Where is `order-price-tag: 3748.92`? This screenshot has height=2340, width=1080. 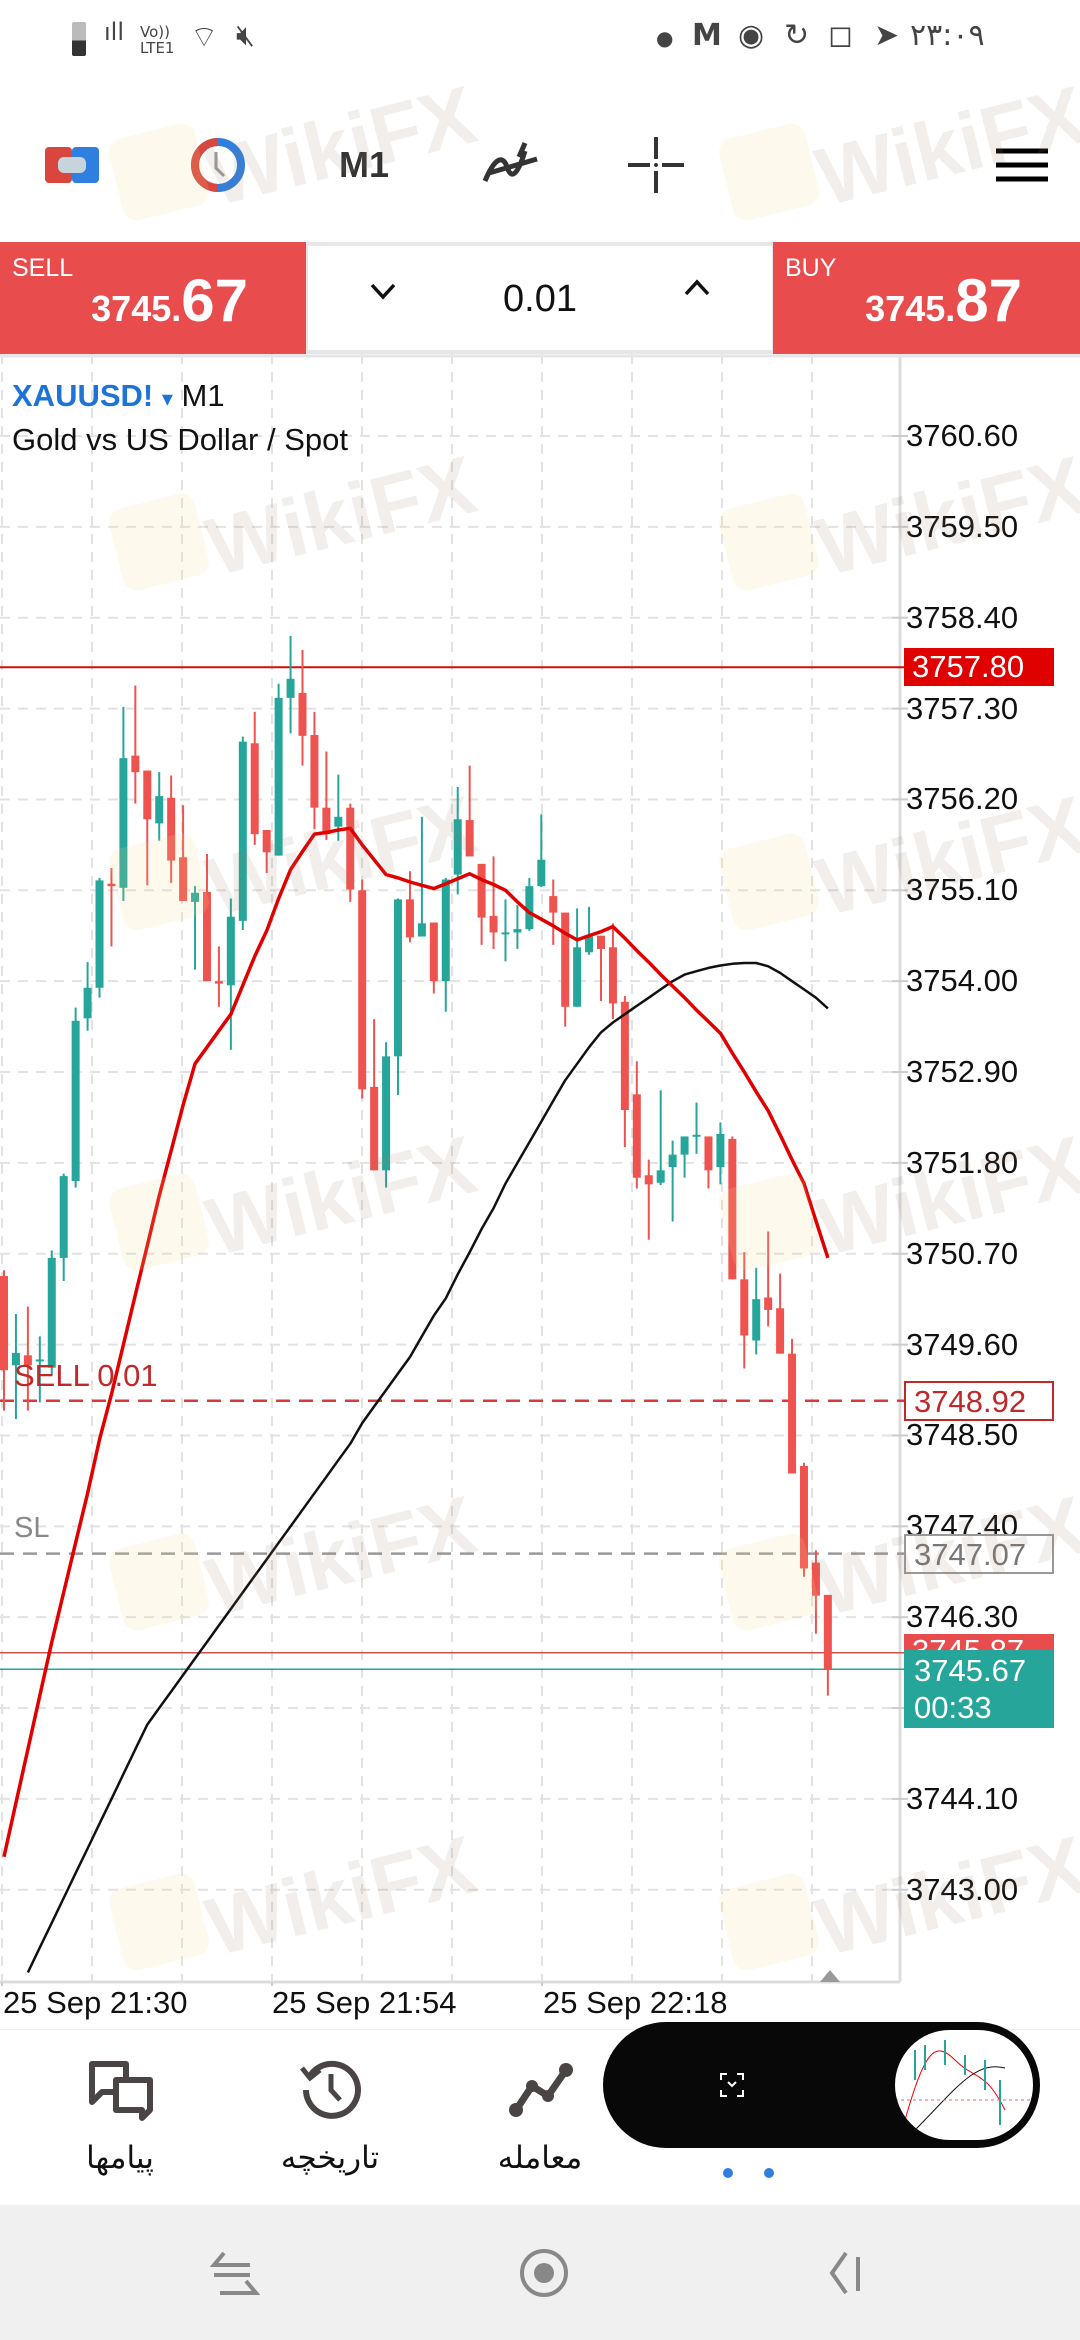 order-price-tag: 3748.92 is located at coordinates (979, 1401).